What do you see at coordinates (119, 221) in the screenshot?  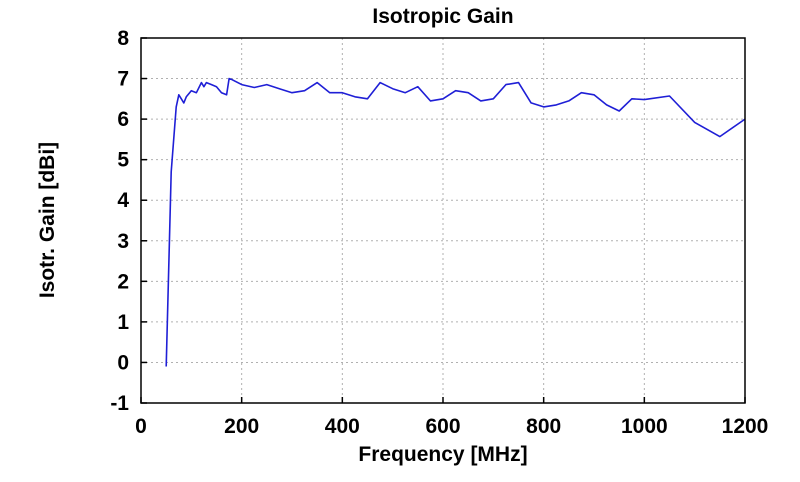 I see `y-tick-labels: -1 0 1 2 3 4 5 6 7 8` at bounding box center [119, 221].